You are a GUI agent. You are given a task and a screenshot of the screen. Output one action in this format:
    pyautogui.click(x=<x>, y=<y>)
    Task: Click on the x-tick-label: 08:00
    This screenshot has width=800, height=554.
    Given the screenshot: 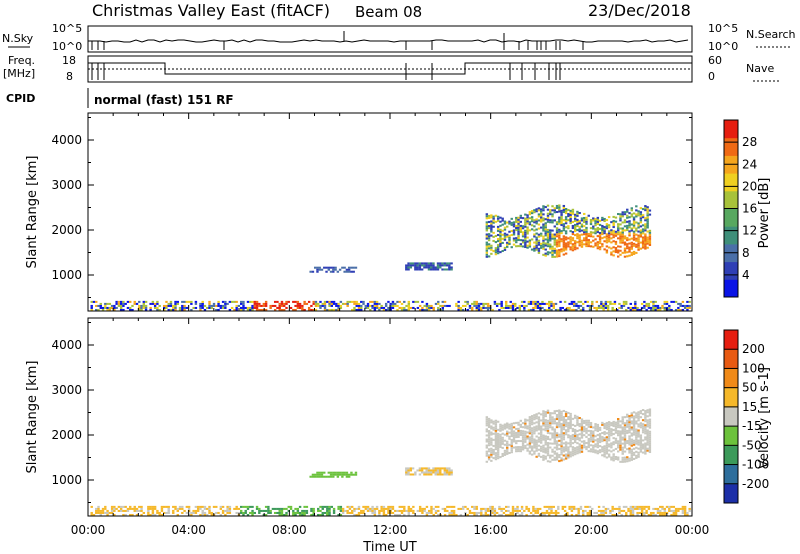 What is the action you would take?
    pyautogui.click(x=289, y=530)
    